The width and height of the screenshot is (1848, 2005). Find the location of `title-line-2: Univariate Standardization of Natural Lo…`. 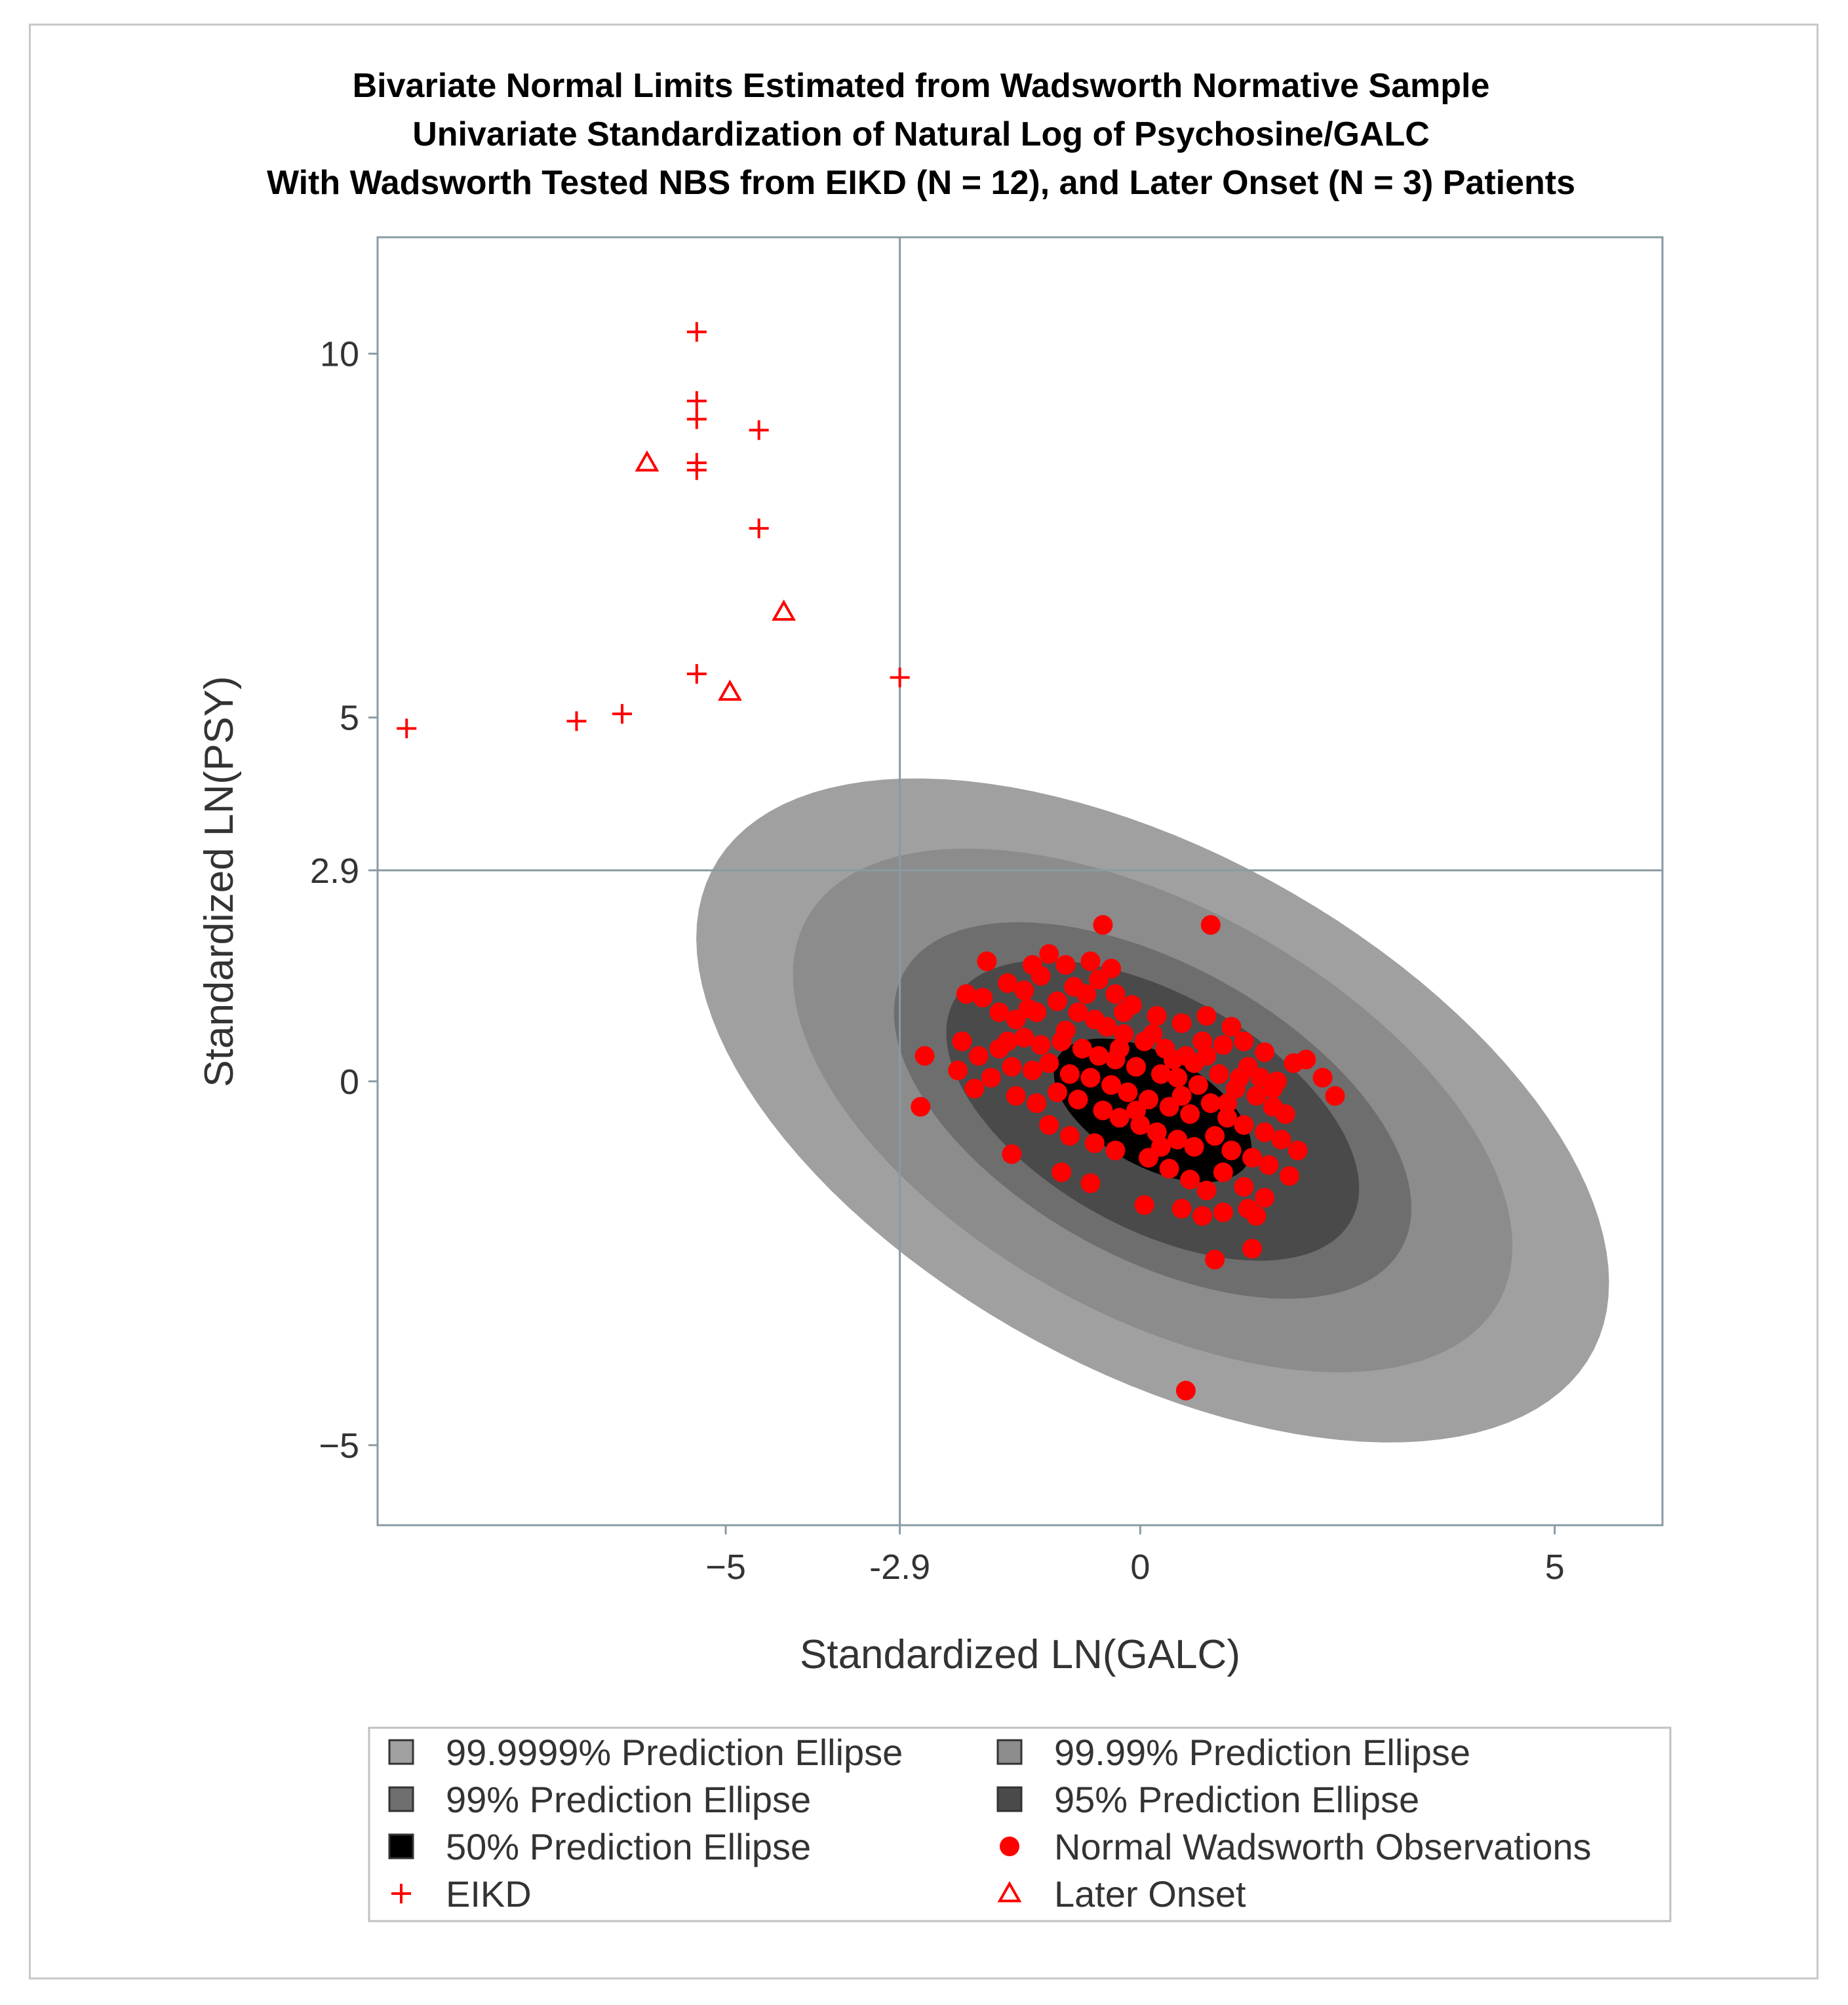

title-line-2: Univariate Standardization of Natural Lo… is located at coordinates (921, 134).